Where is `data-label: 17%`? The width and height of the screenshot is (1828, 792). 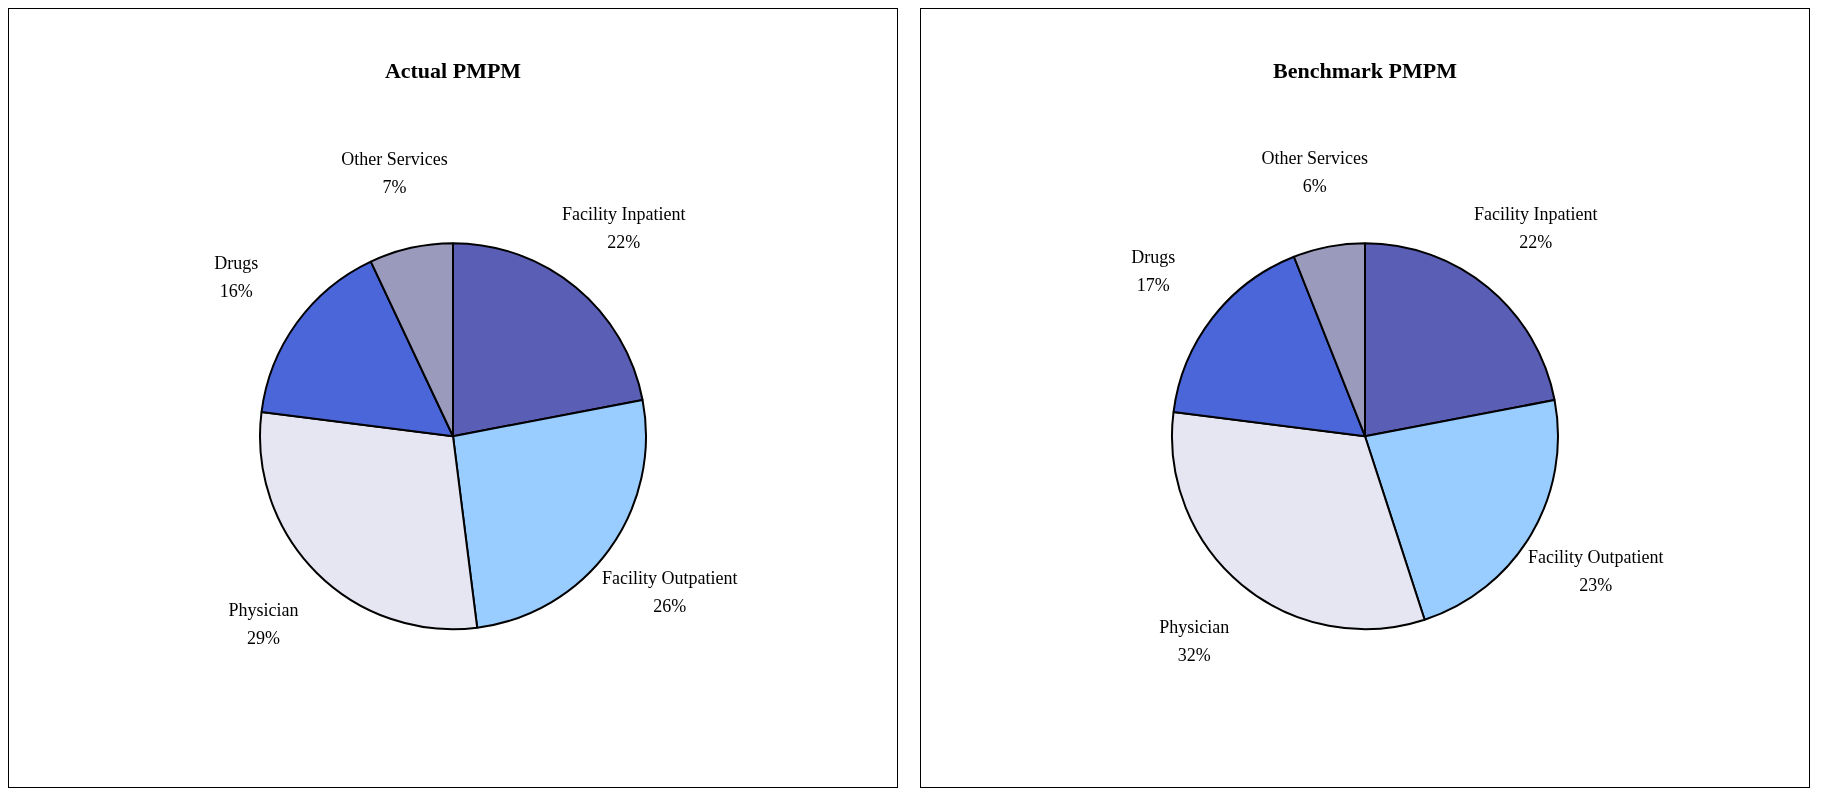 data-label: 17% is located at coordinates (1153, 284).